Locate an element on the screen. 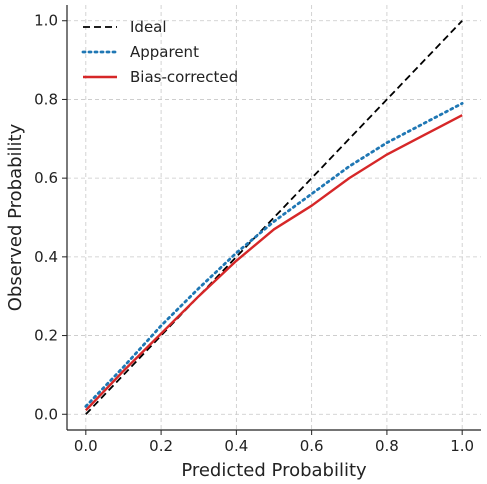 Image resolution: width=487 pixels, height=484 pixels. legend-label-apparent: Apparent is located at coordinates (164, 52).